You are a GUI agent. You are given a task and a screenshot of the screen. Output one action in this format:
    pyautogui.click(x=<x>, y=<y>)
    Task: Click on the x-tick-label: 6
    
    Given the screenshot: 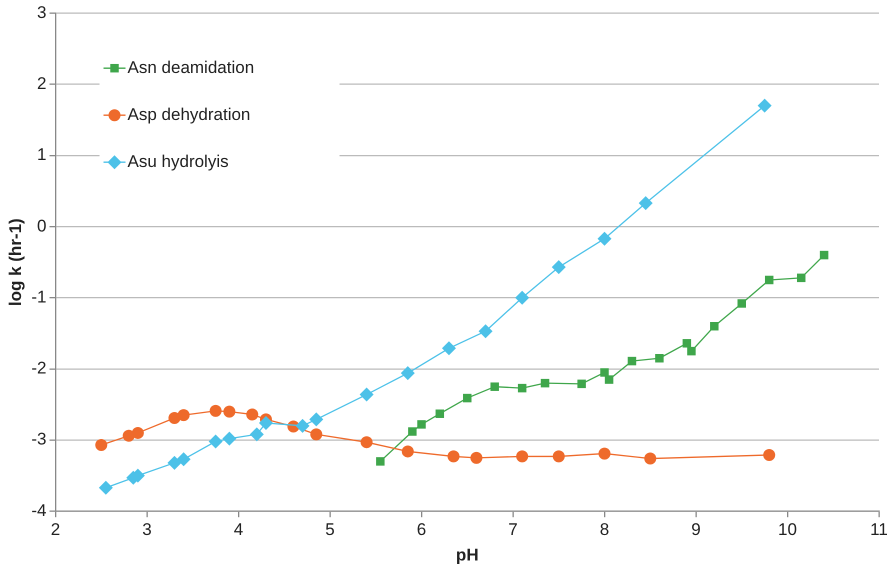 What is the action you would take?
    pyautogui.click(x=421, y=530)
    